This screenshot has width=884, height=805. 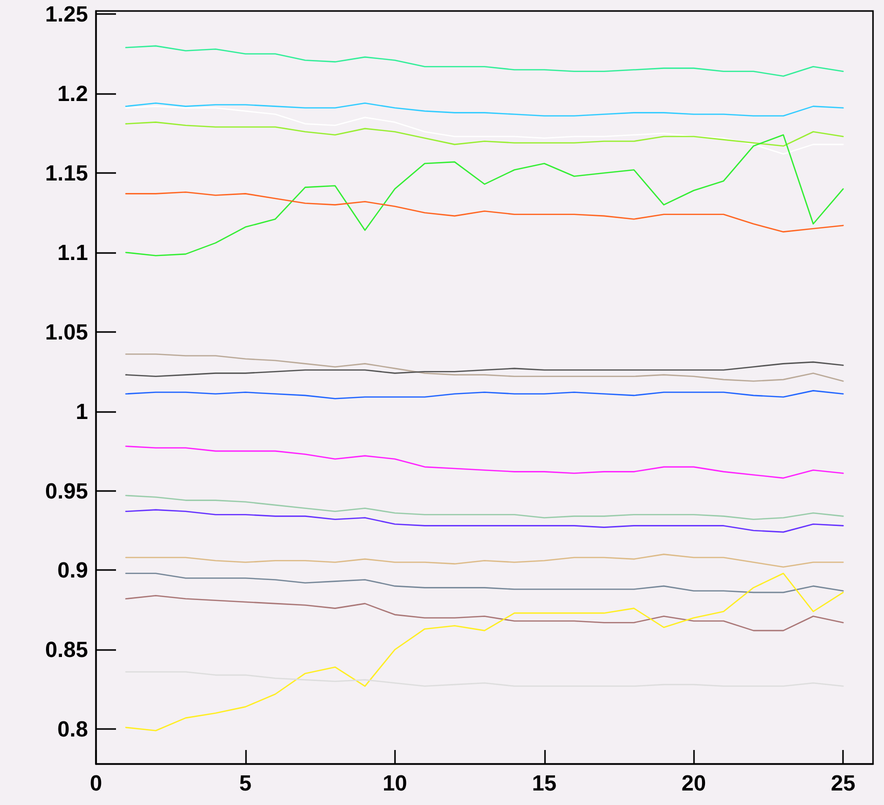 What do you see at coordinates (66, 491) in the screenshot?
I see `y-tick-label: 0.95` at bounding box center [66, 491].